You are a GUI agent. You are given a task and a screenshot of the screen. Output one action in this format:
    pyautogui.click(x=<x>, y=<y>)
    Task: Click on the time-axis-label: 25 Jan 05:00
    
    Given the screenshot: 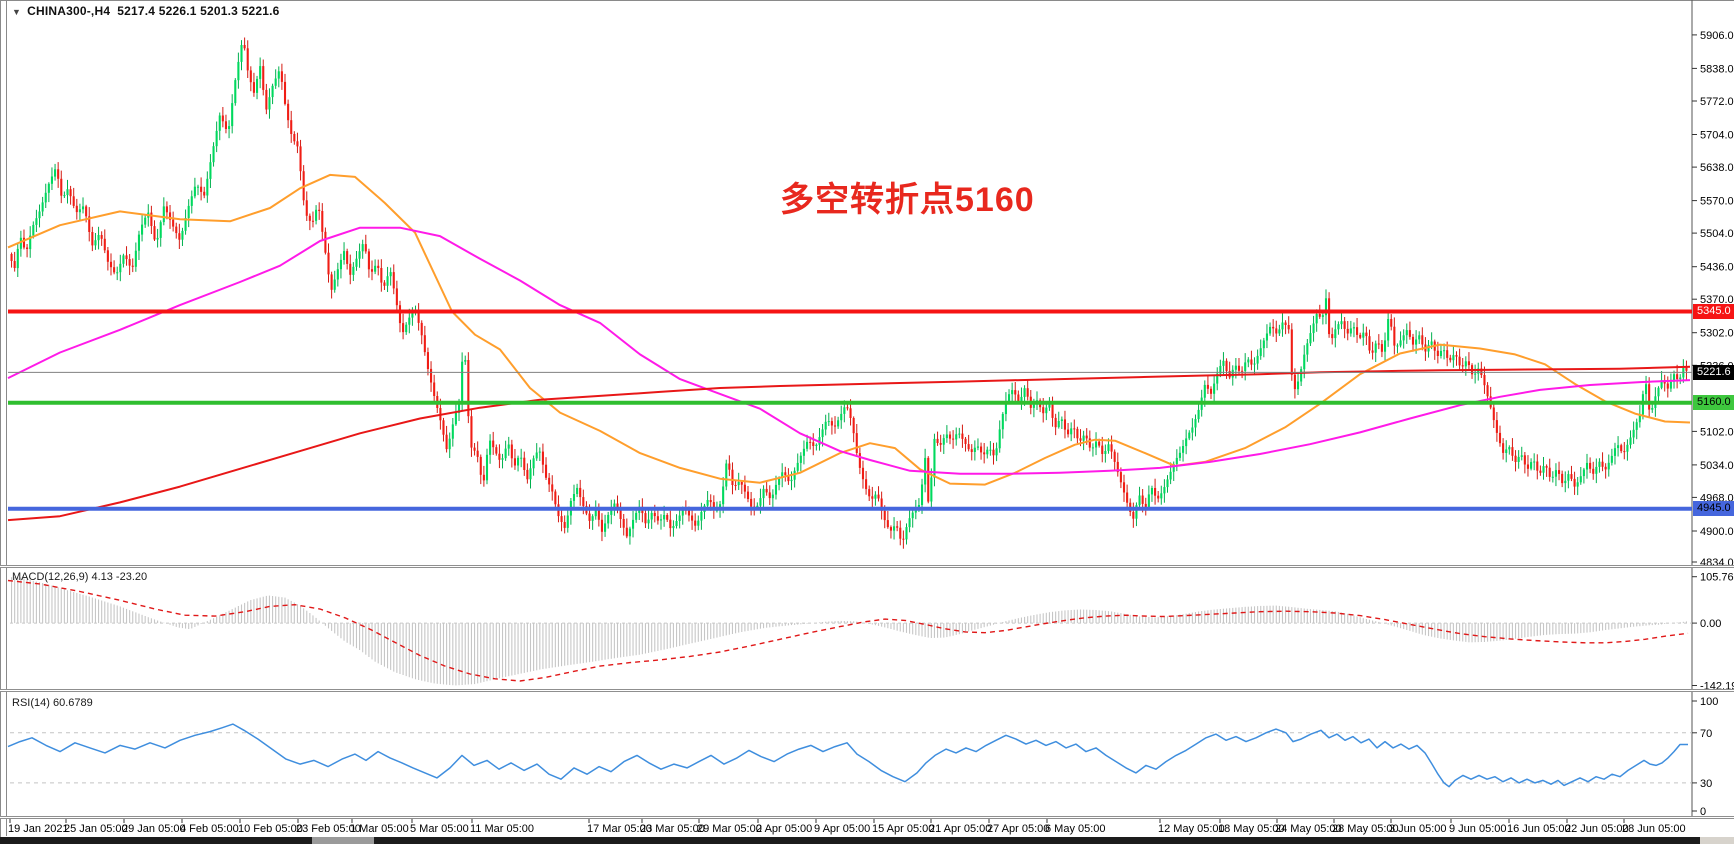 What is the action you would take?
    pyautogui.click(x=96, y=829)
    